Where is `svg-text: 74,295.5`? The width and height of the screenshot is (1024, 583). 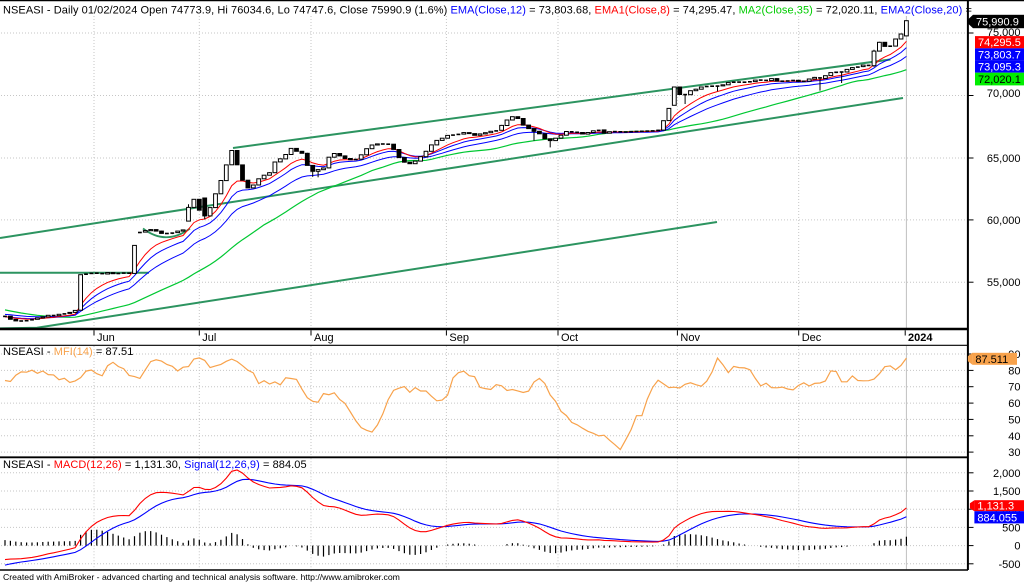 svg-text: 74,295.5 is located at coordinates (999, 43).